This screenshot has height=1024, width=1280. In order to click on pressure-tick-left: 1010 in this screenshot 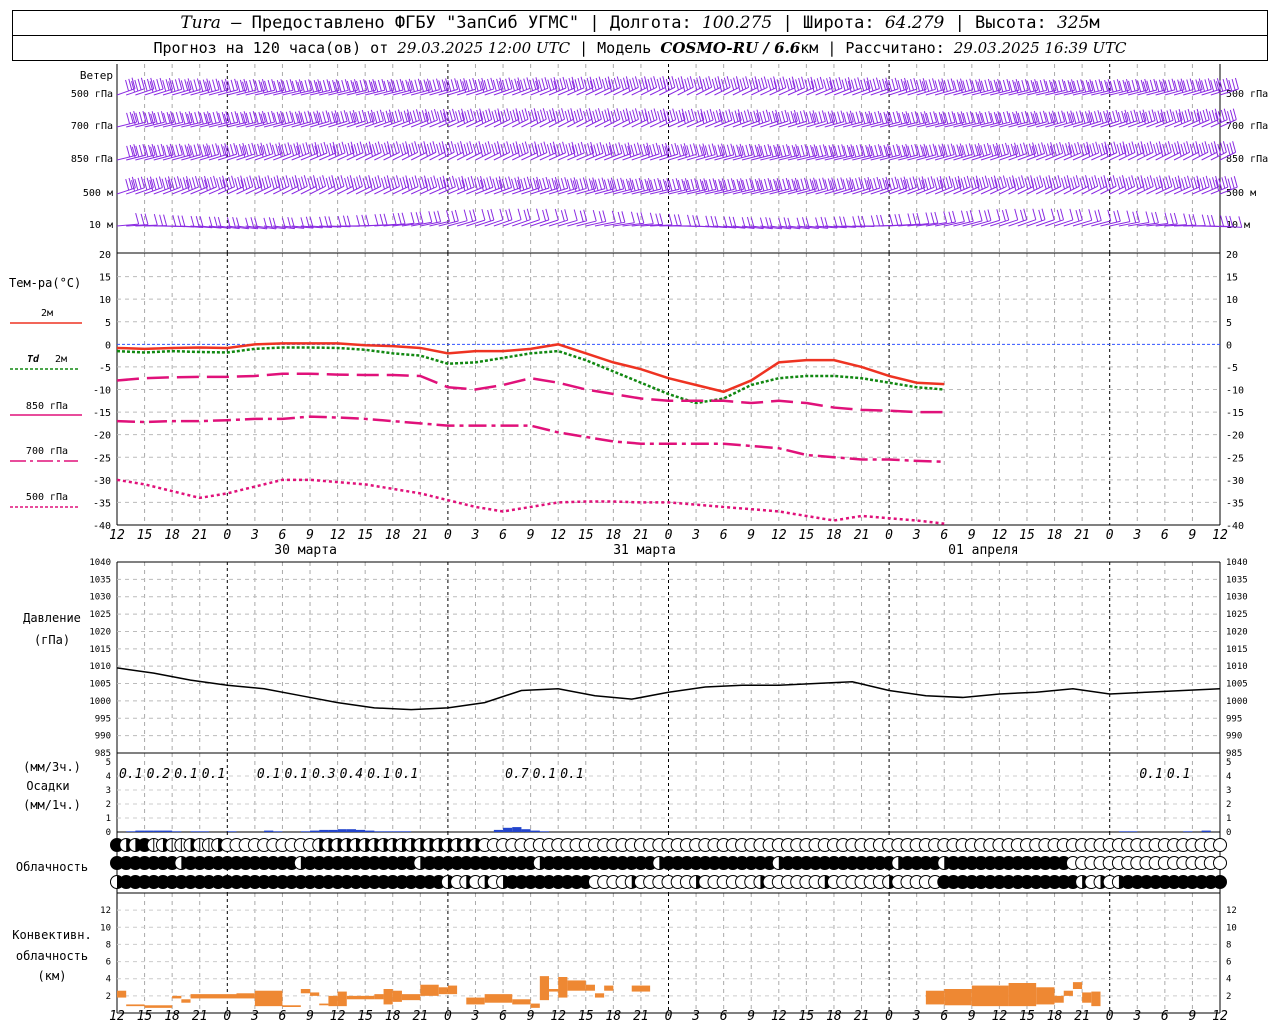, I will do `click(100, 667)`.